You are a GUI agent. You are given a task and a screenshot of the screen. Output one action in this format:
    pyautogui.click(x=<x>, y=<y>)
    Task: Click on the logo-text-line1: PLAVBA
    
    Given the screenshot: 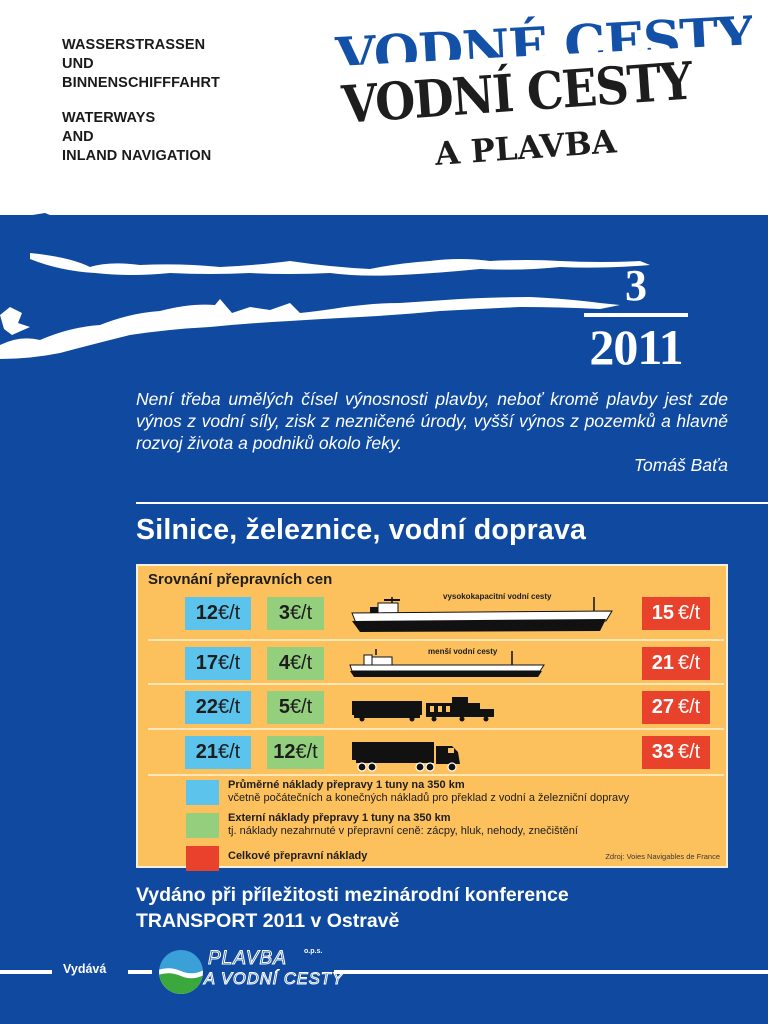 What is the action you would take?
    pyautogui.click(x=247, y=959)
    